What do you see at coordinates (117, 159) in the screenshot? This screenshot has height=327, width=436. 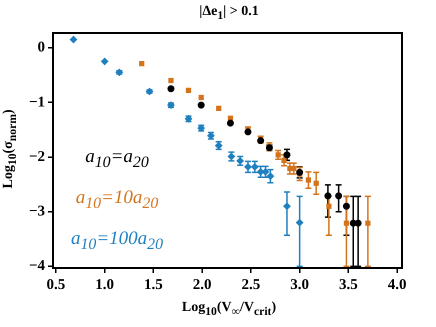 I see `text: a$_{10}$=a$_{20}$` at bounding box center [117, 159].